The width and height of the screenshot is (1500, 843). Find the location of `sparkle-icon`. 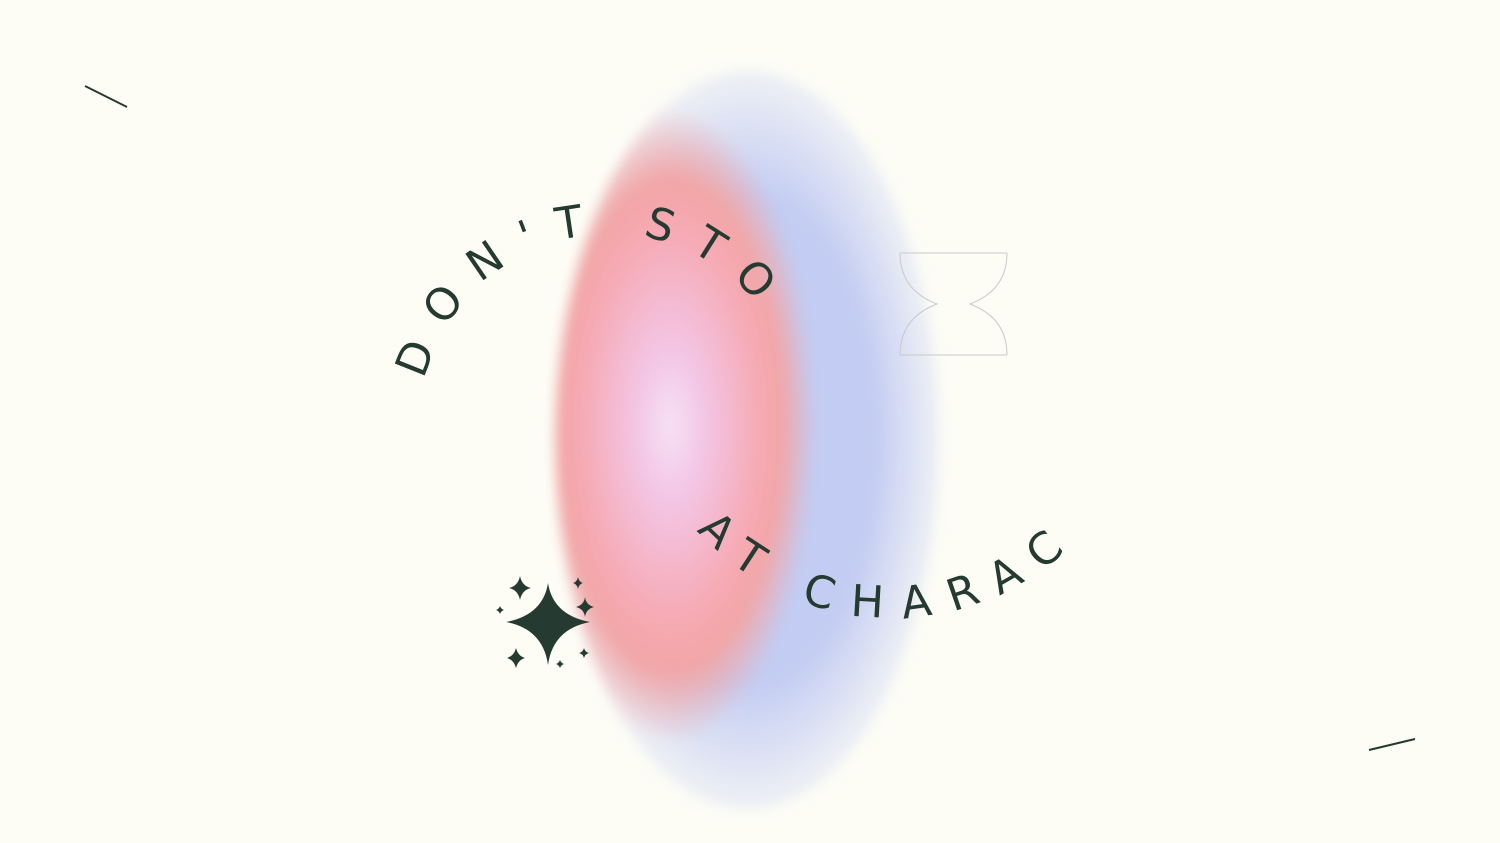

sparkle-icon is located at coordinates (545, 622).